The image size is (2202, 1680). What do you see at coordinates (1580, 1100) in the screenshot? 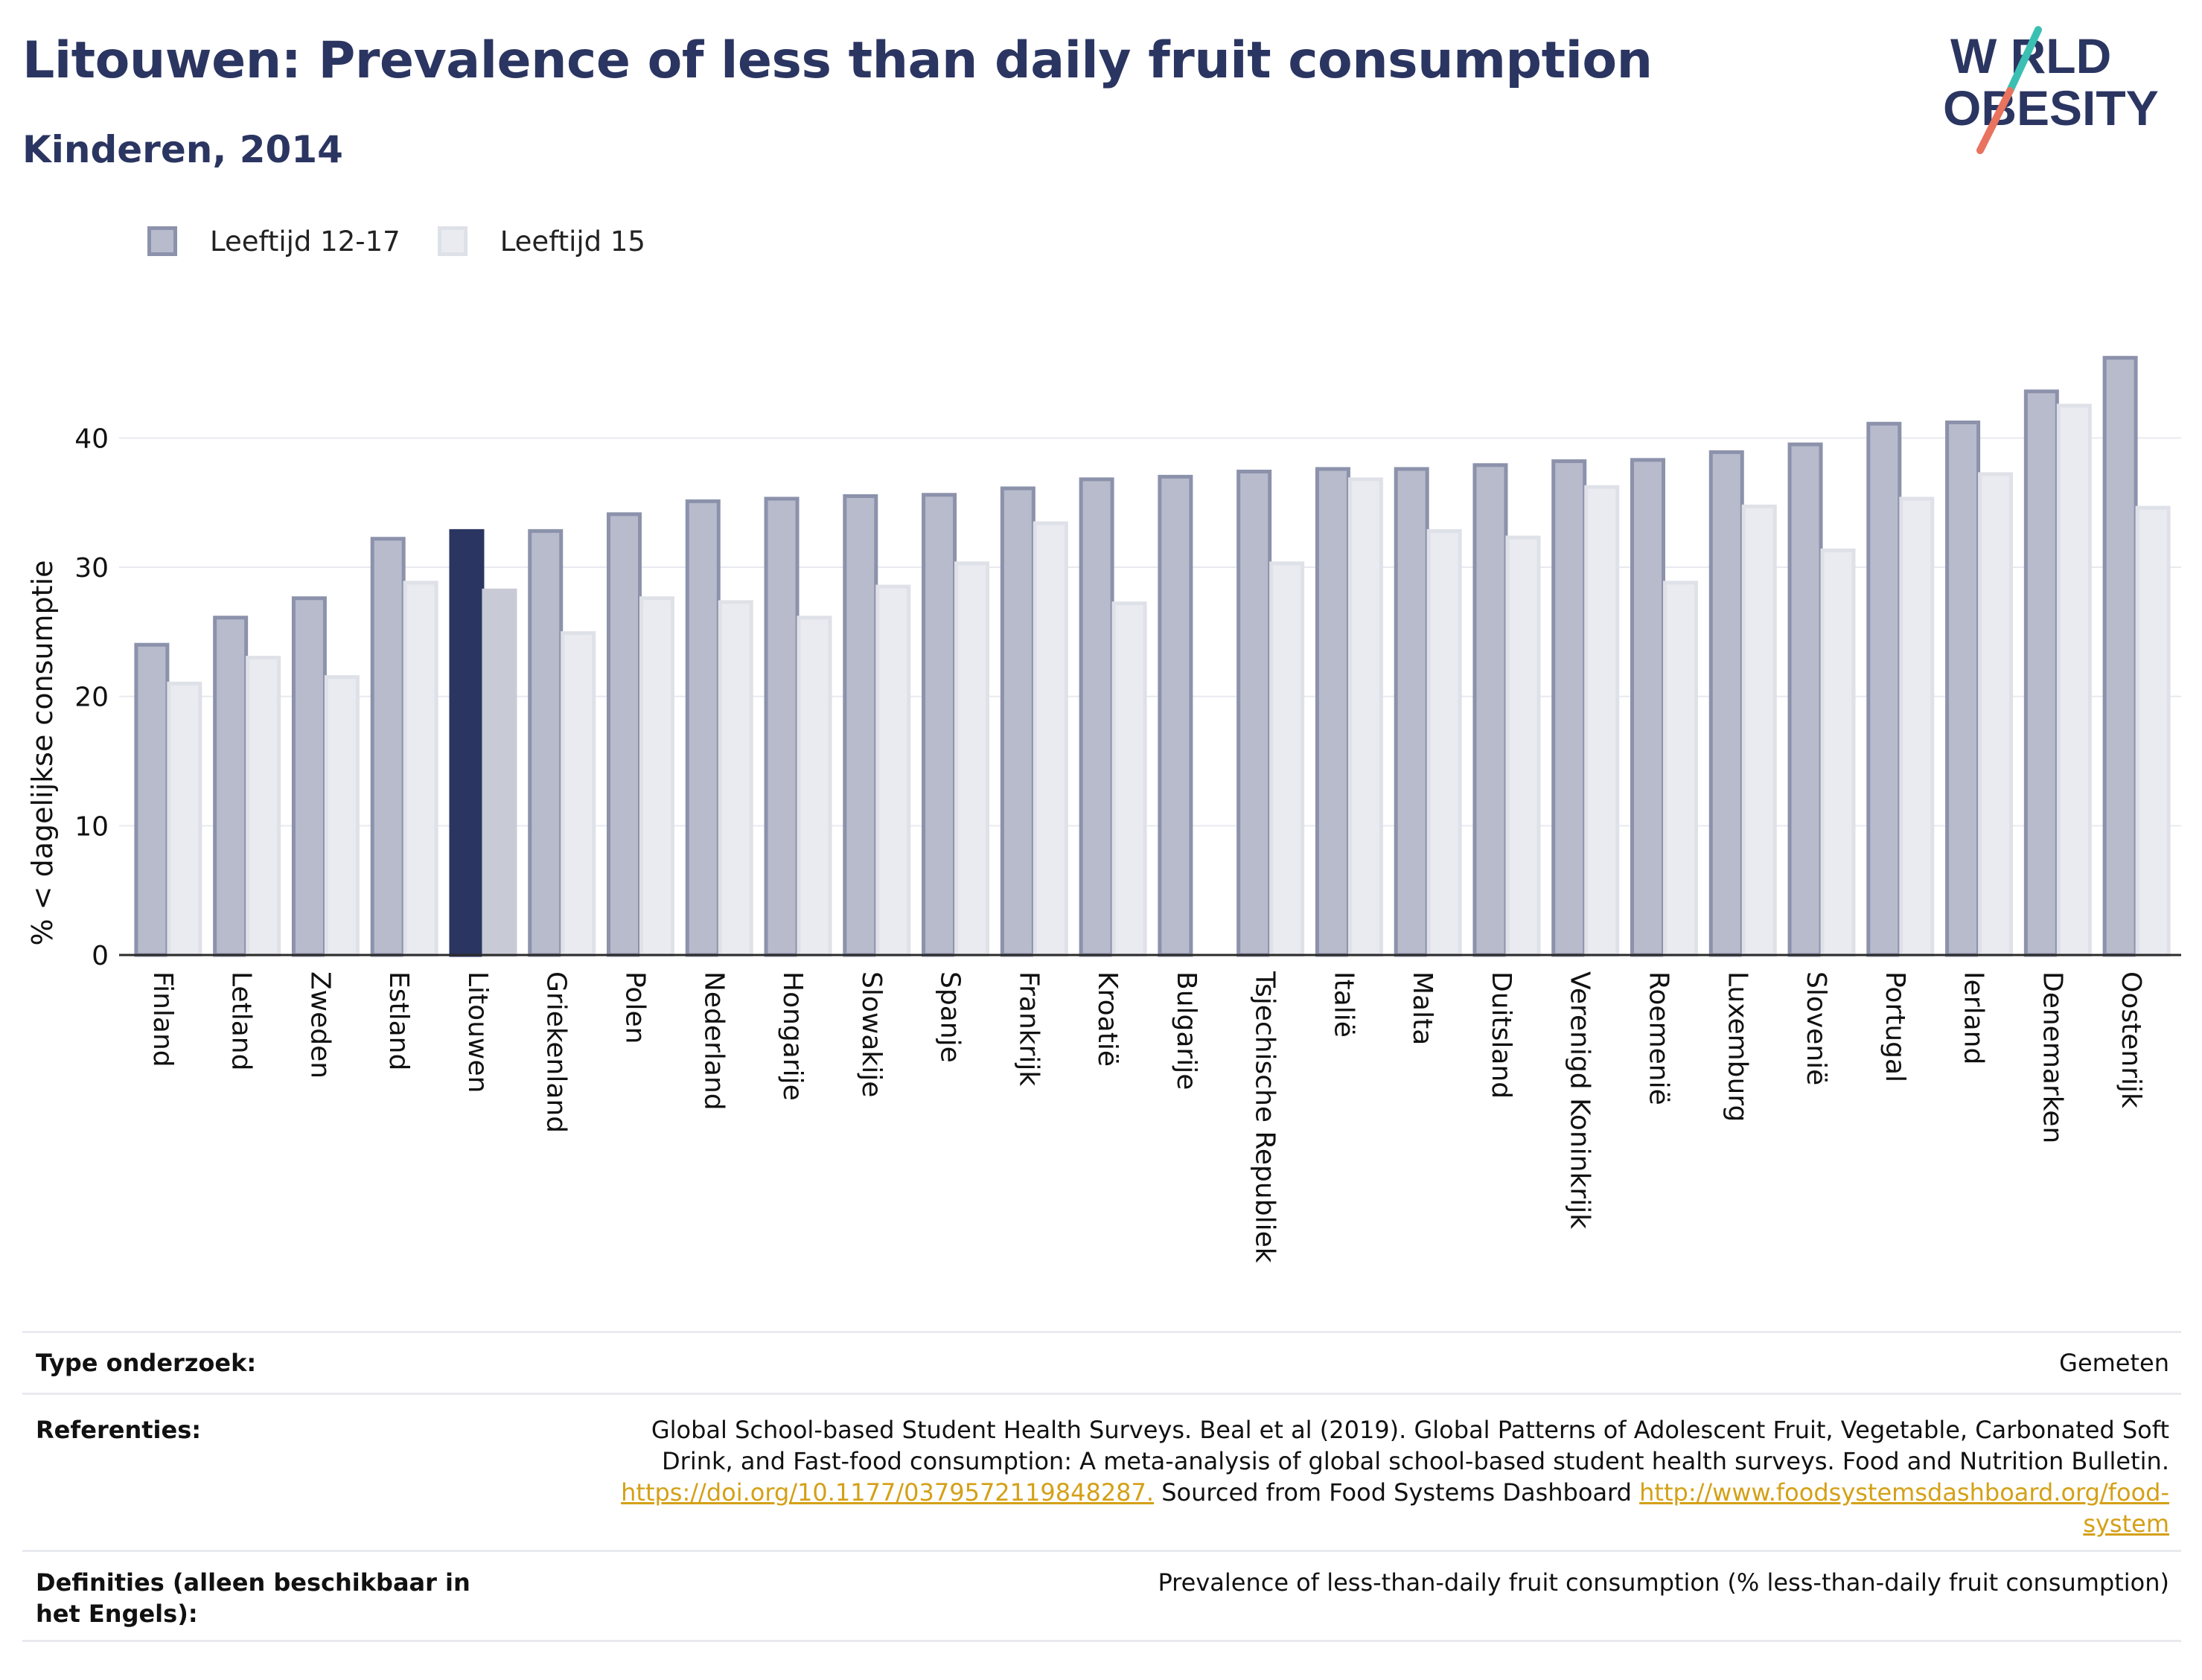
I see `x-tick-label: Verenigd Koninkrijk` at bounding box center [1580, 1100].